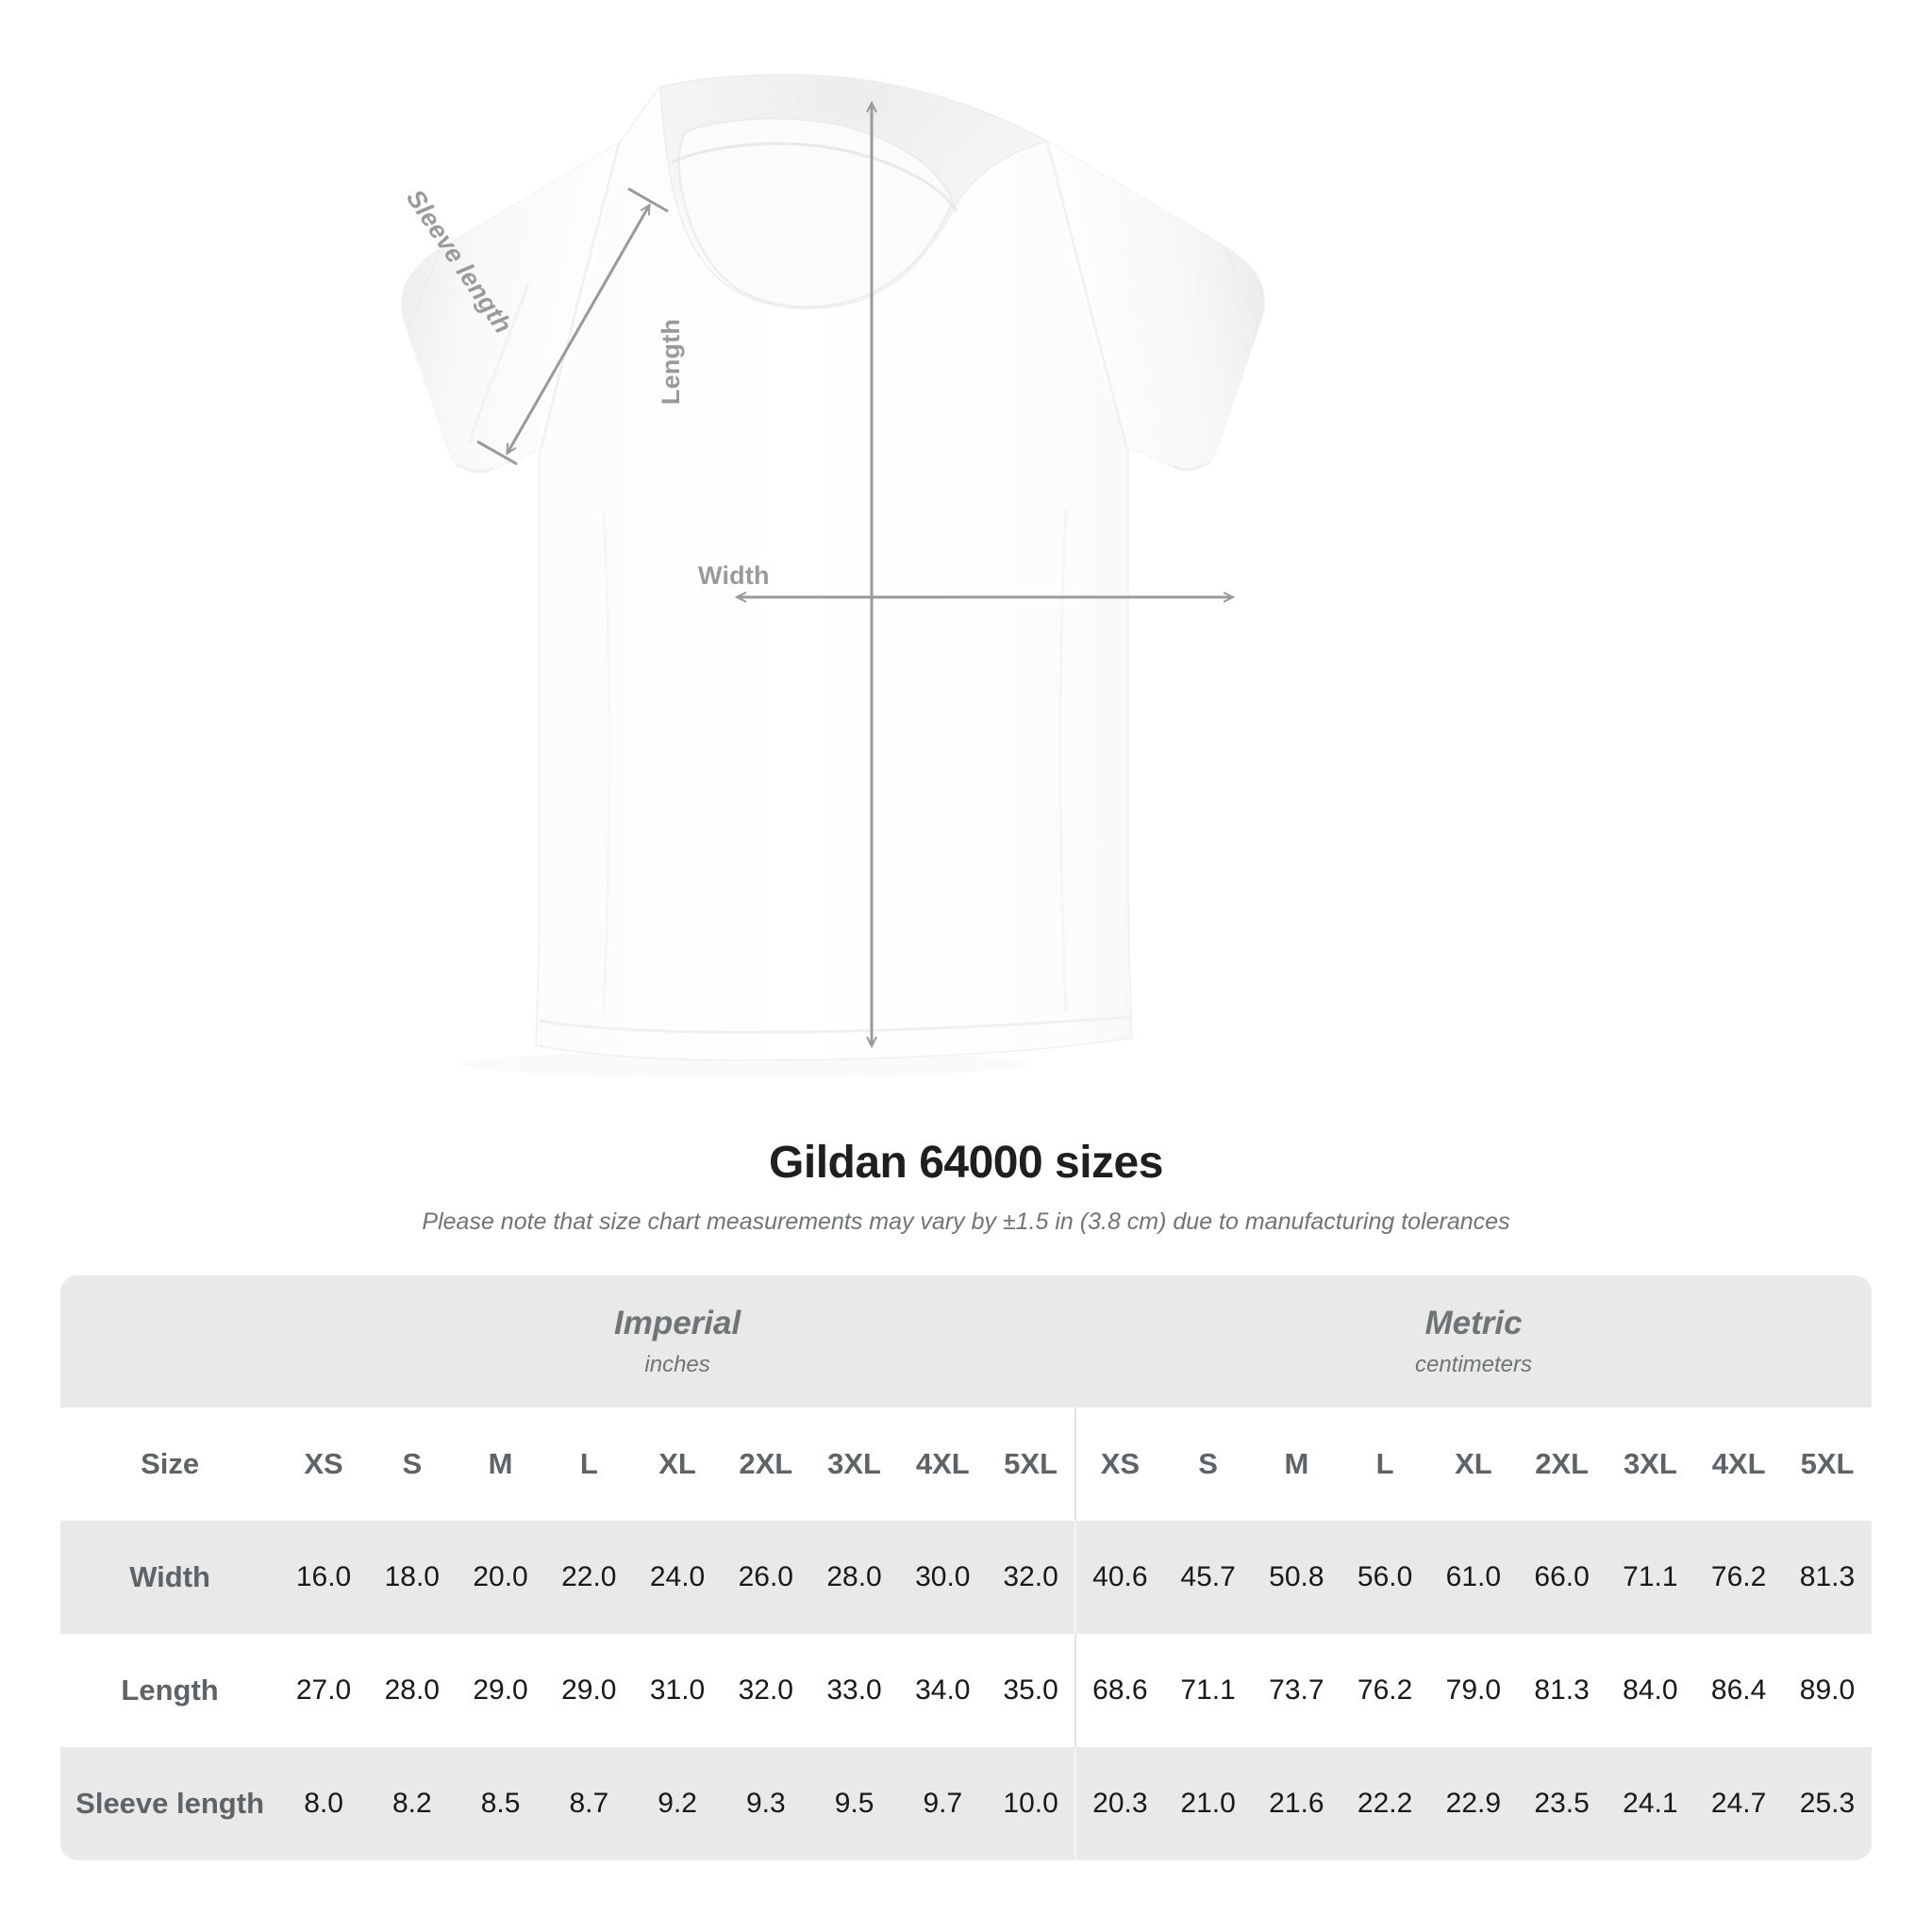 The height and width of the screenshot is (1932, 1932). I want to click on cell-value: 20.0, so click(501, 1577).